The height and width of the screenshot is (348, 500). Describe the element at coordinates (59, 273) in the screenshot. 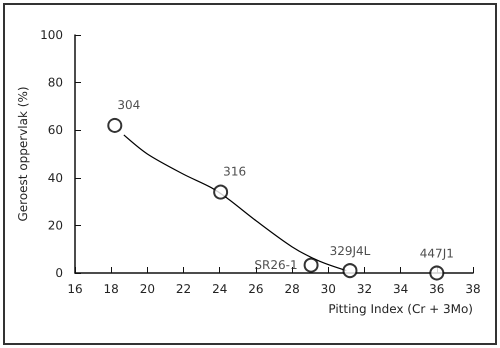

I see `y-tick-label: 0` at that location.